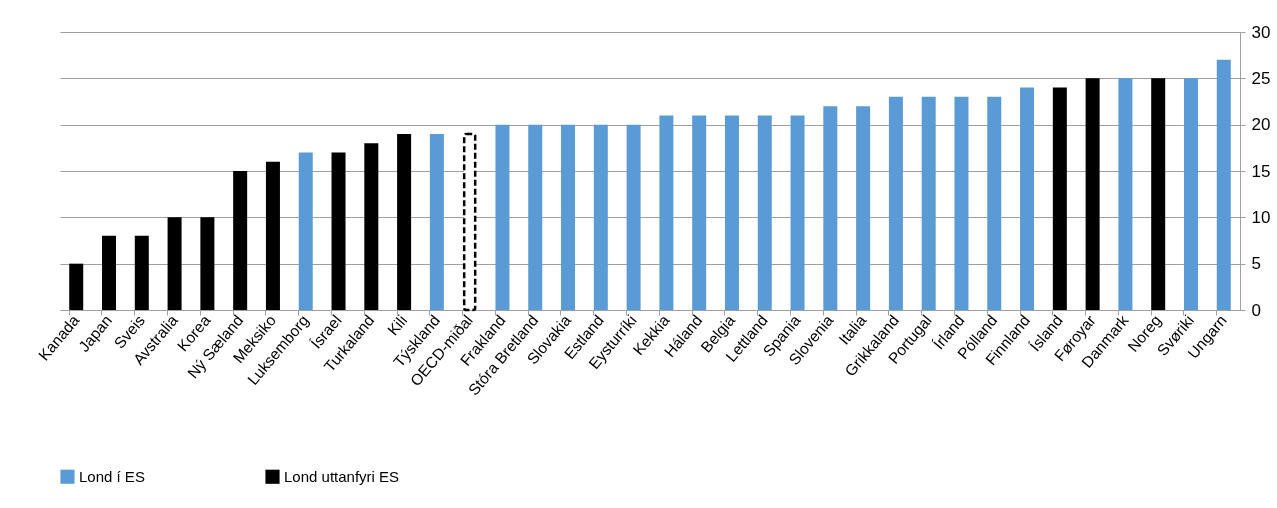 The width and height of the screenshot is (1277, 508). I want to click on y-tick-label: 15, so click(1261, 171).